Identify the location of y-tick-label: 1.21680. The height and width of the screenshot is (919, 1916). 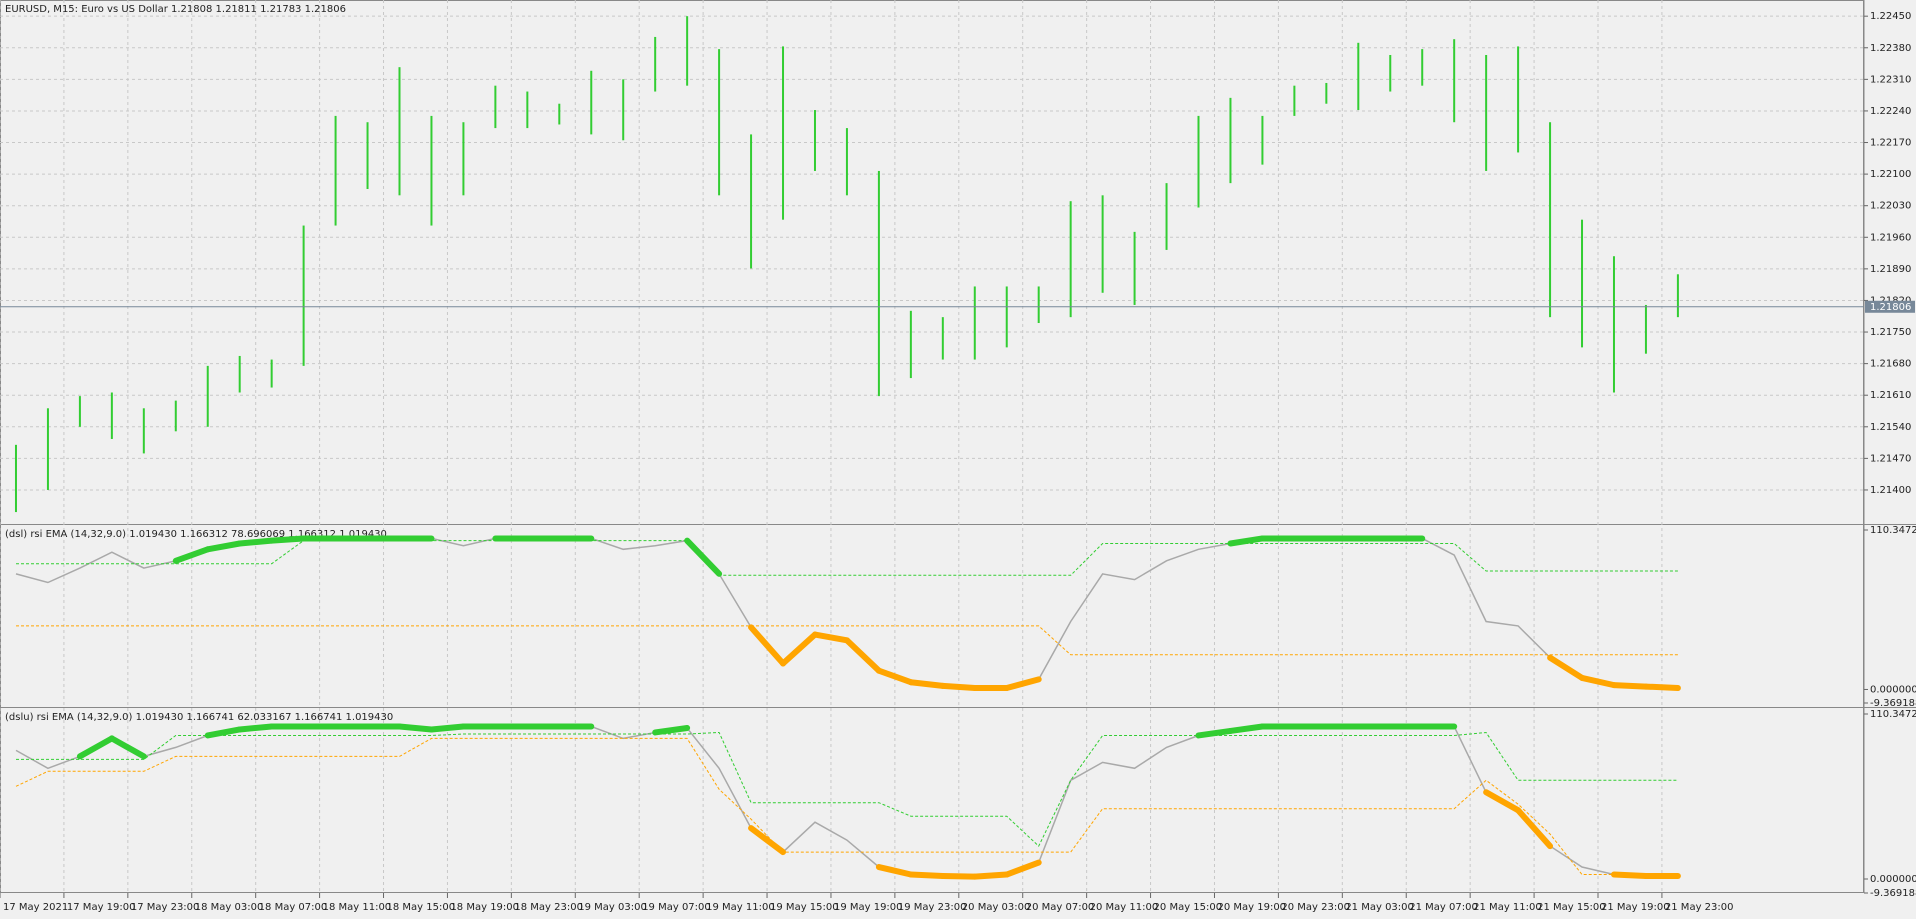
(1890, 364).